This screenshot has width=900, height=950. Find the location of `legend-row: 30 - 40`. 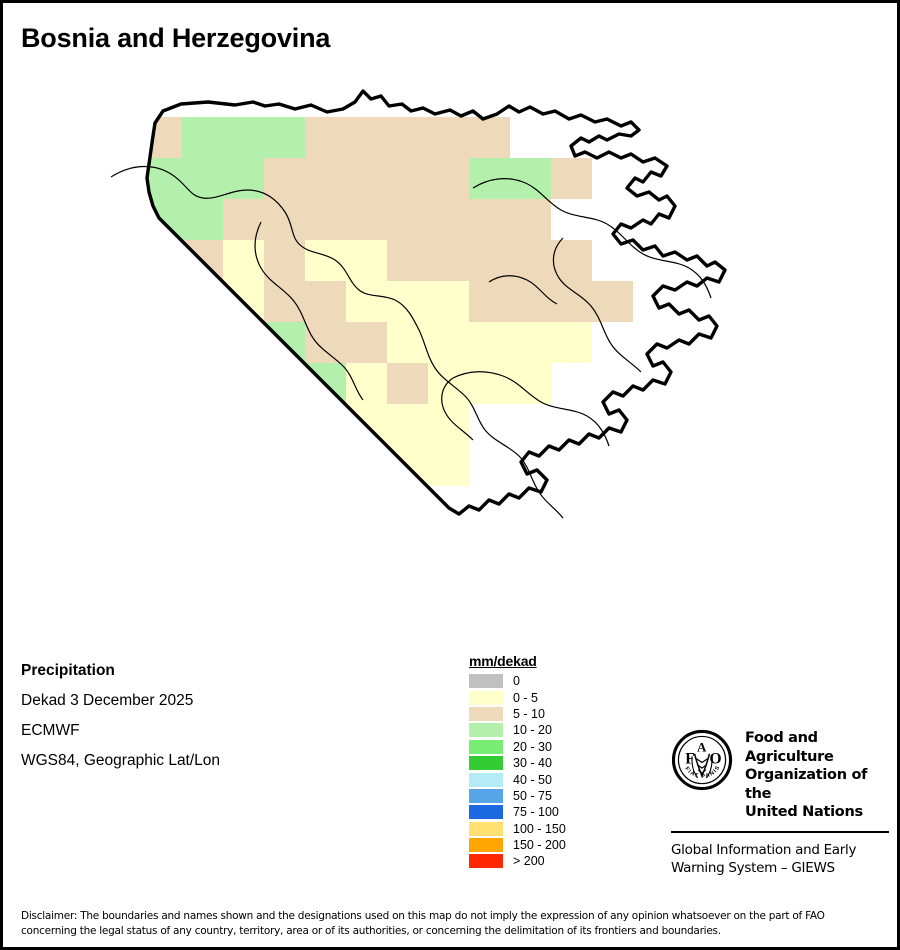

legend-row: 30 - 40 is located at coordinates (517, 763).